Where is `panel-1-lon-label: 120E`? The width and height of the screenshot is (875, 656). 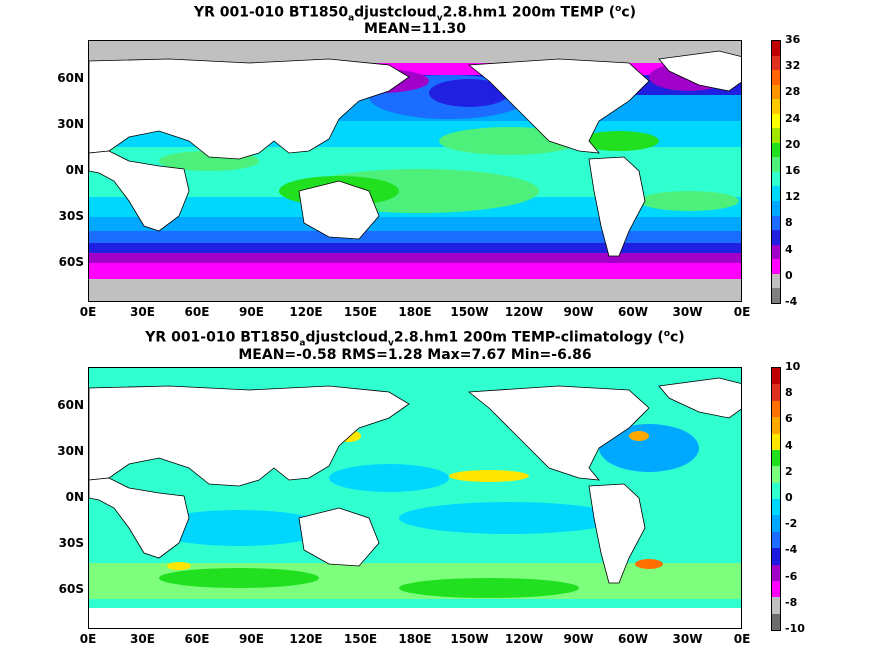
panel-1-lon-label: 120E is located at coordinates (306, 312).